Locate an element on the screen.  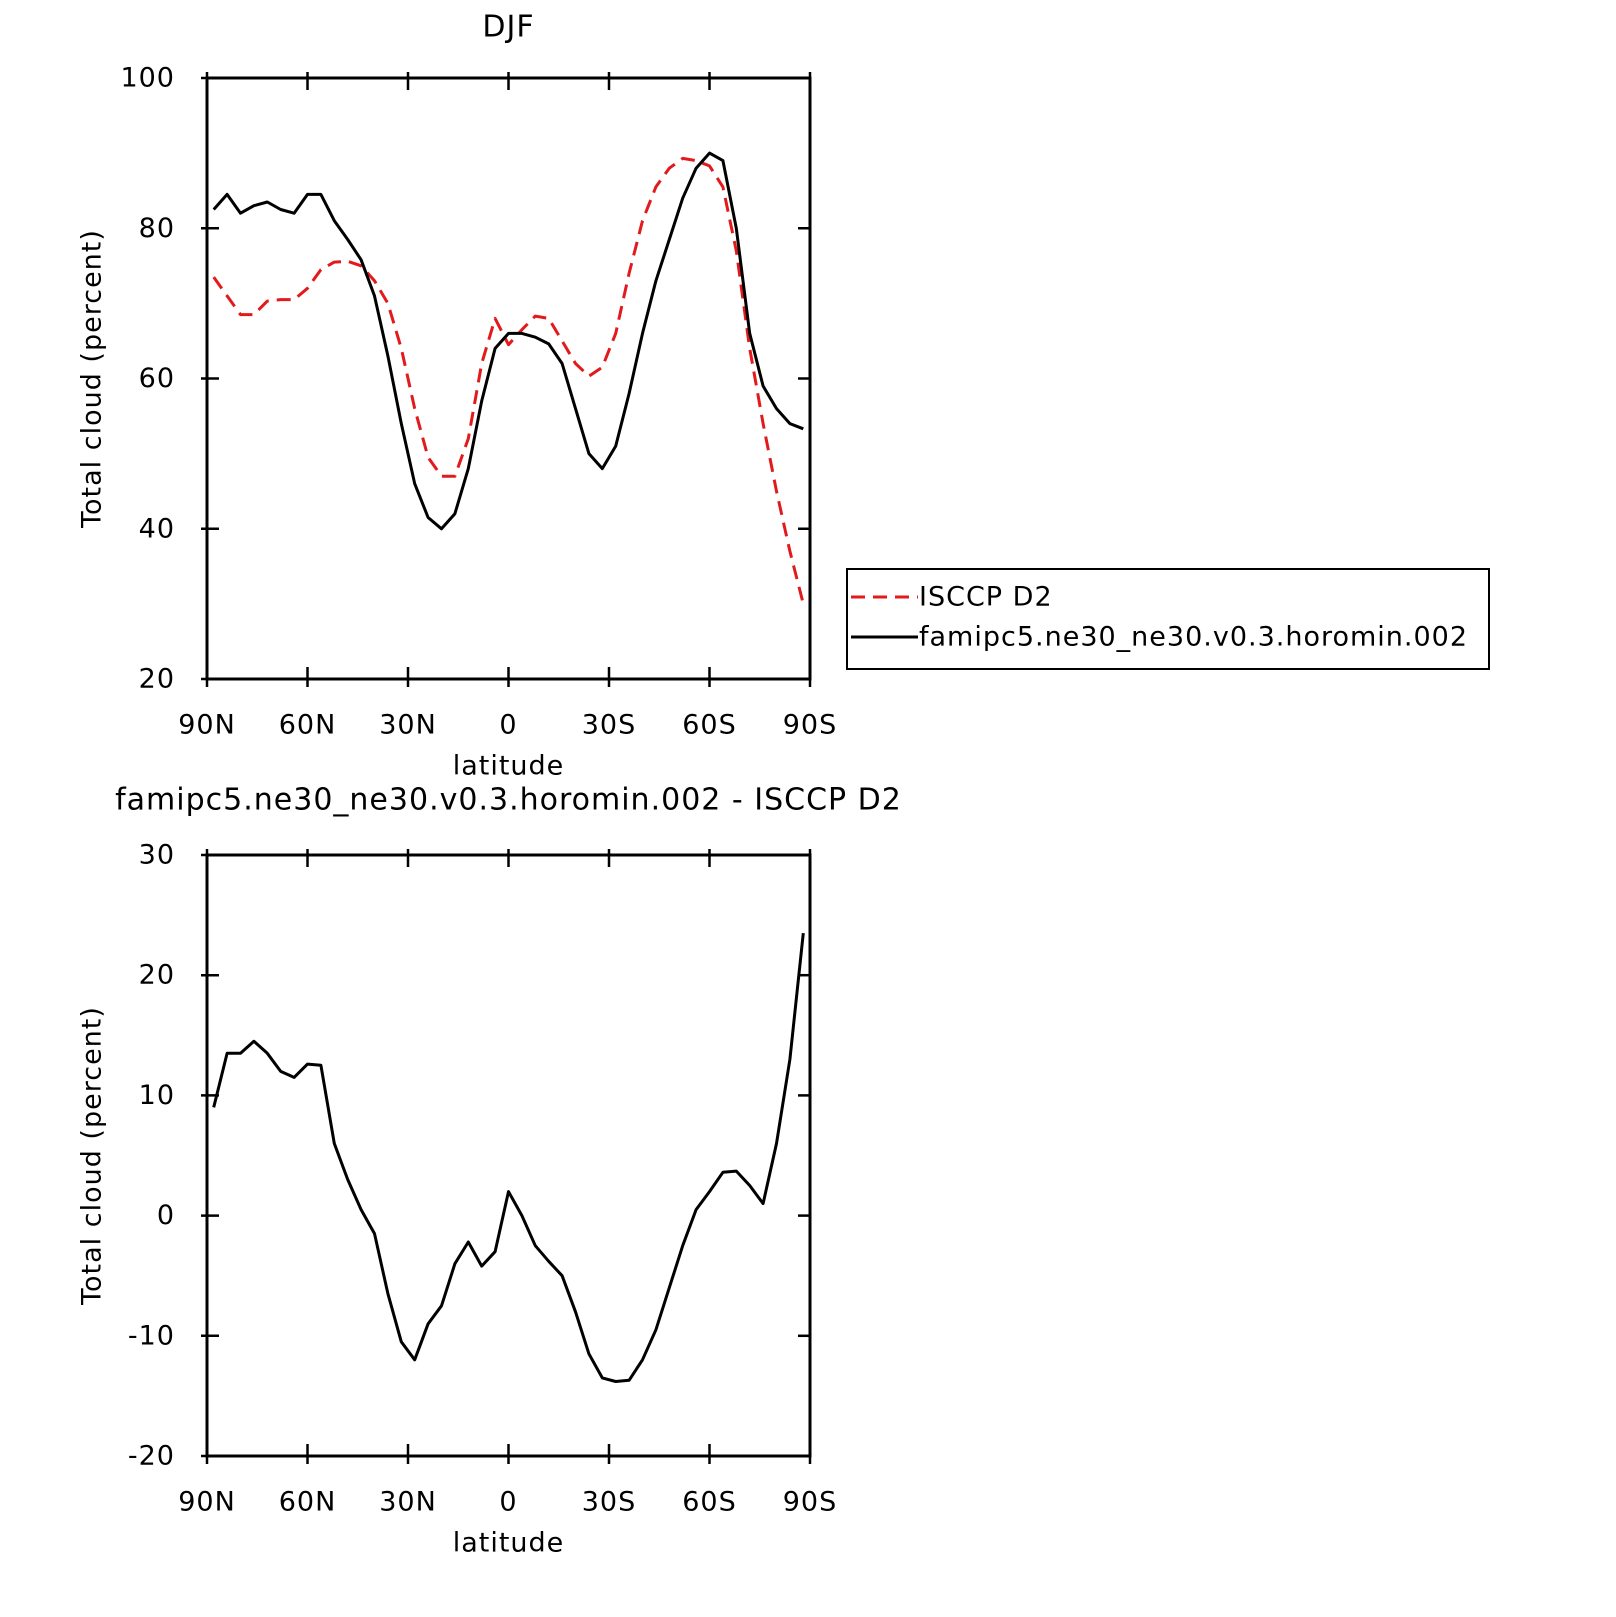
legend-label: ISCCP D2 is located at coordinates (986, 597).